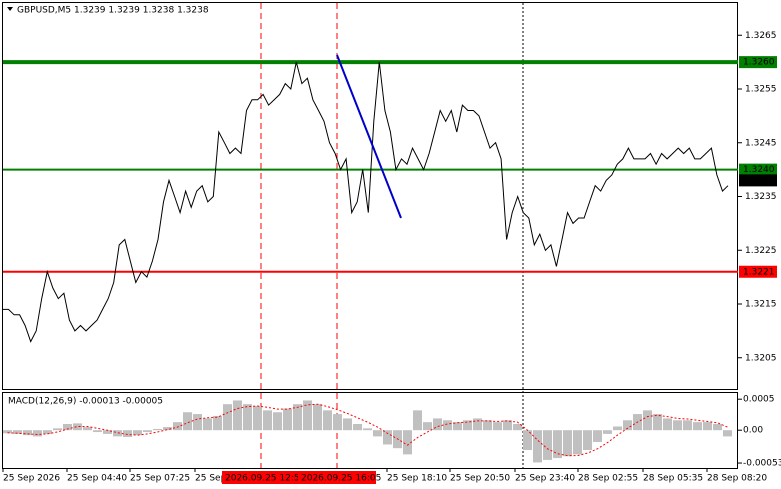 Image resolution: width=781 pixels, height=489 pixels. What do you see at coordinates (759, 400) in the screenshot?
I see `y-tick-label: 0.0005` at bounding box center [759, 400].